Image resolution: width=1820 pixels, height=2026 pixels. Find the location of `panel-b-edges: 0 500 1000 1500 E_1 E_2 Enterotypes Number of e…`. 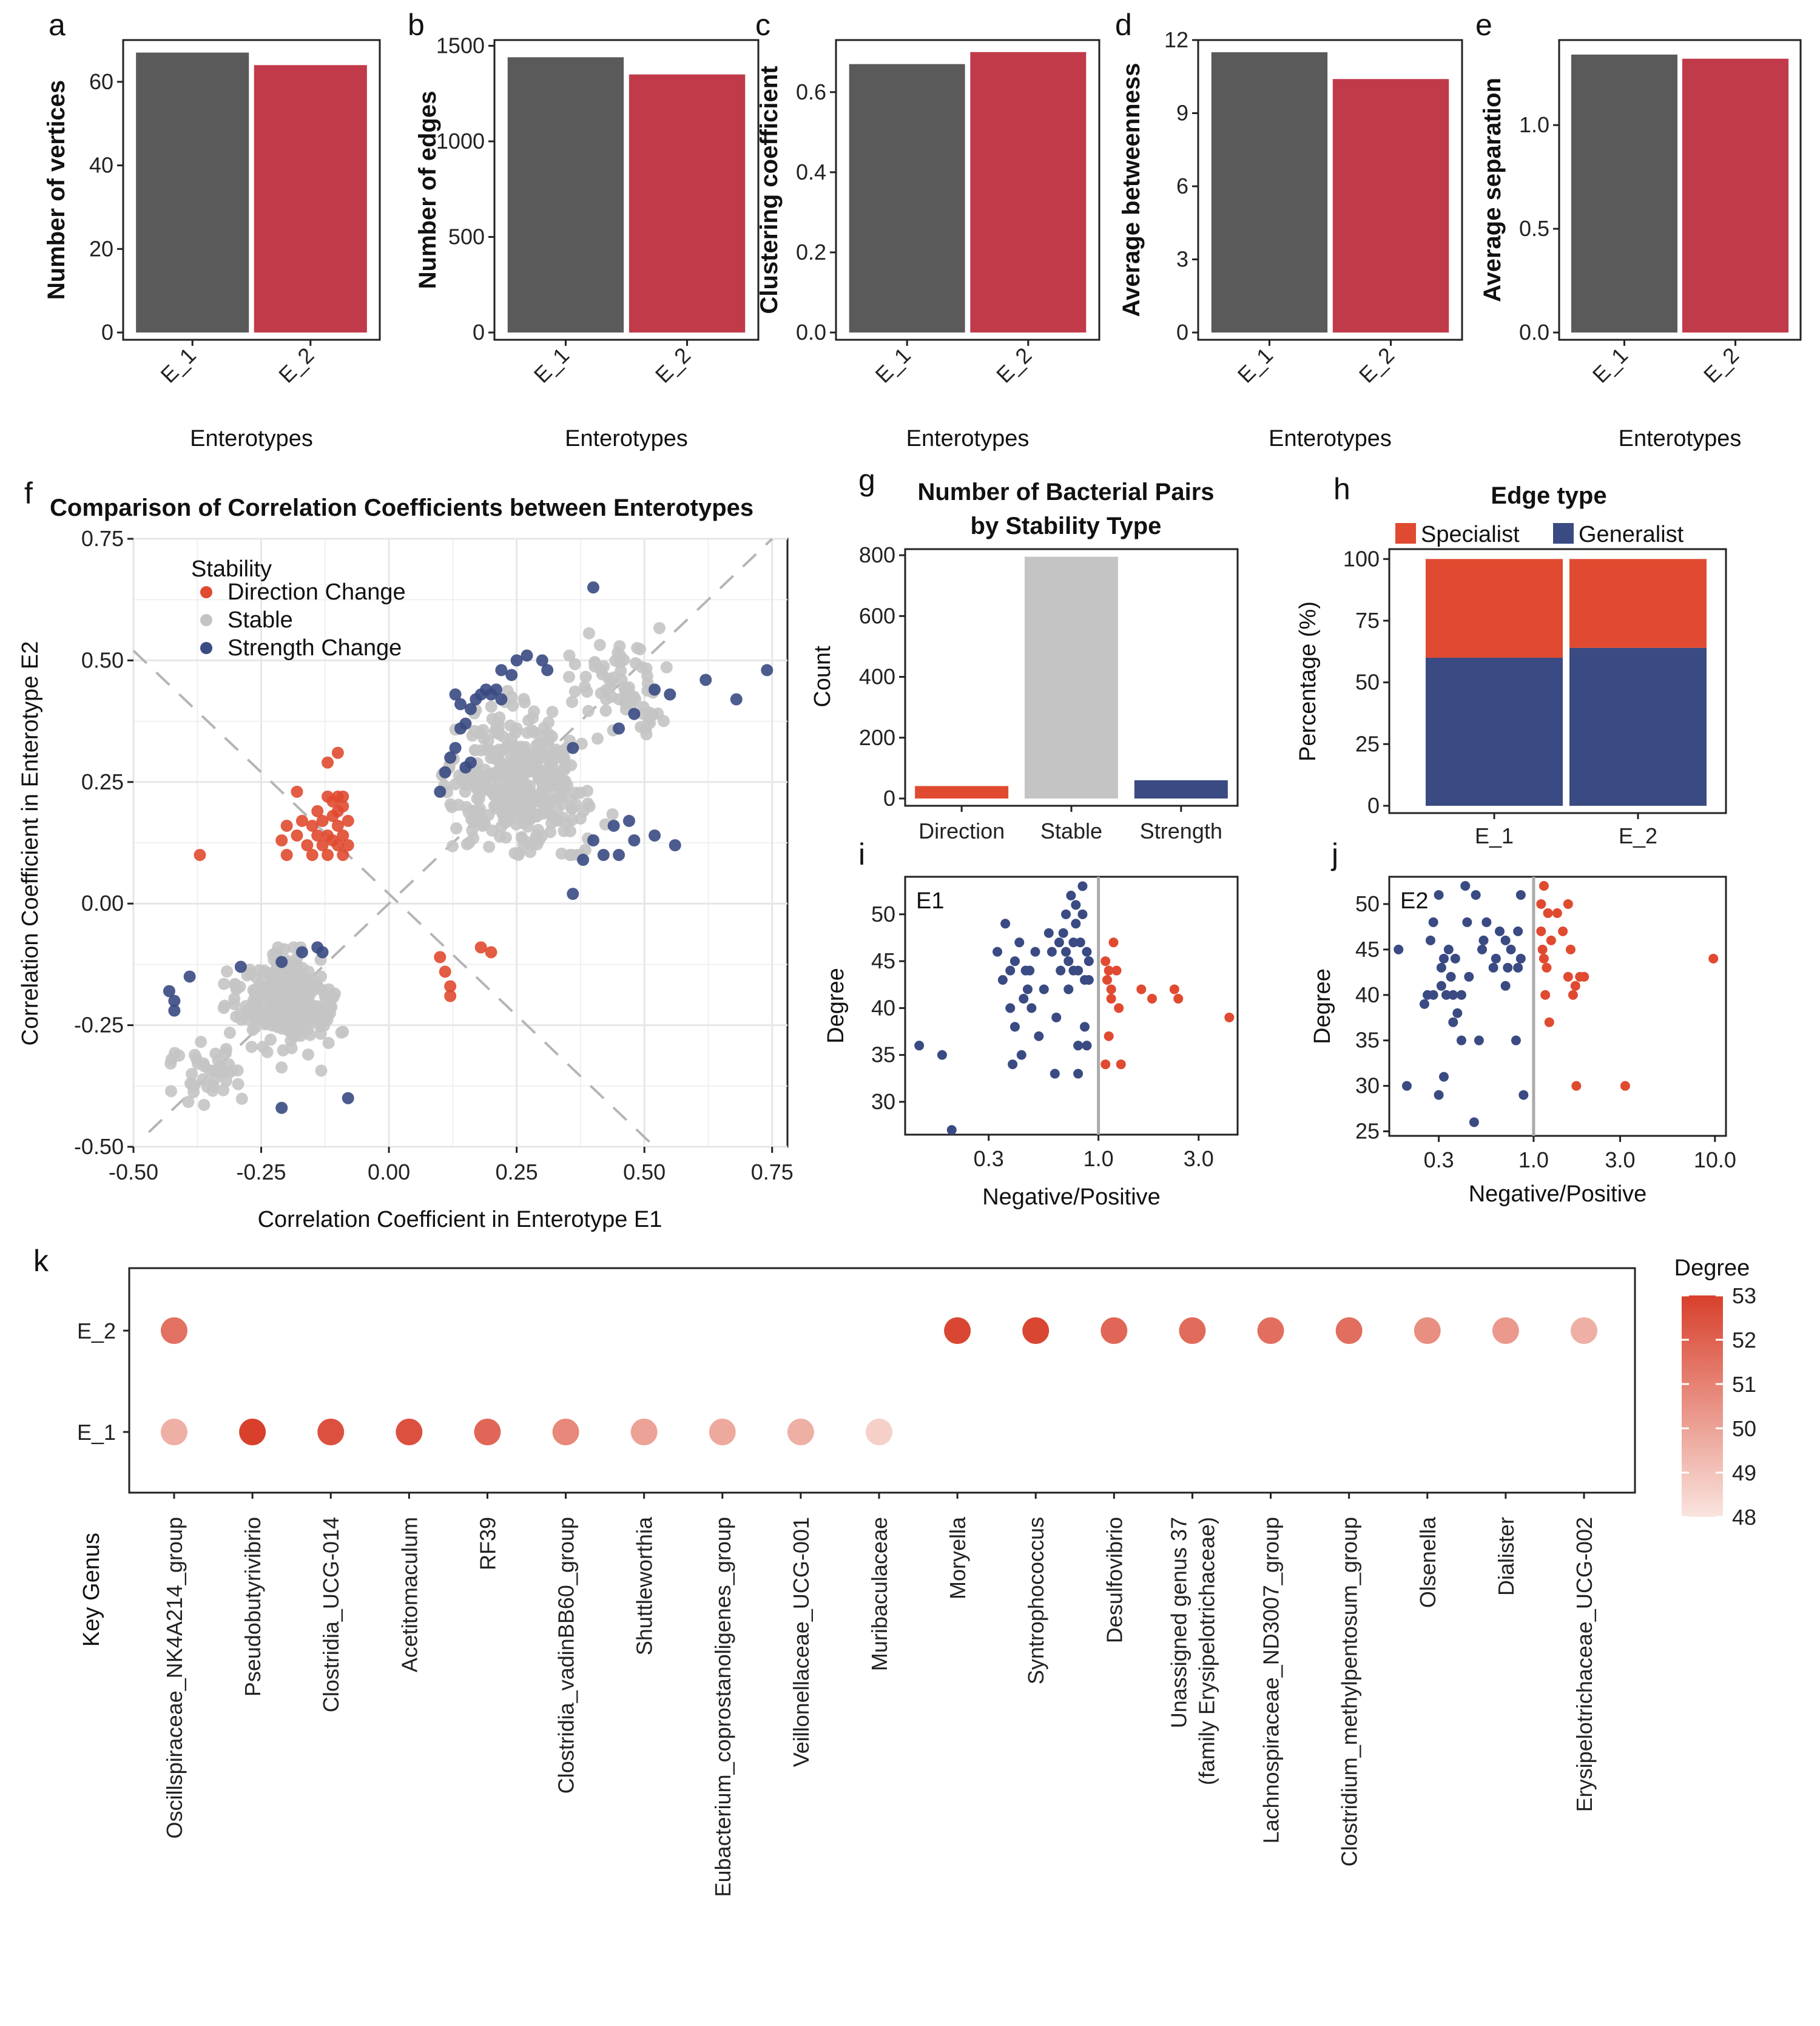

panel-b-edges: 0 500 1000 1500 E_1 E_2 Enterotypes Number of e… is located at coordinates (587, 242).